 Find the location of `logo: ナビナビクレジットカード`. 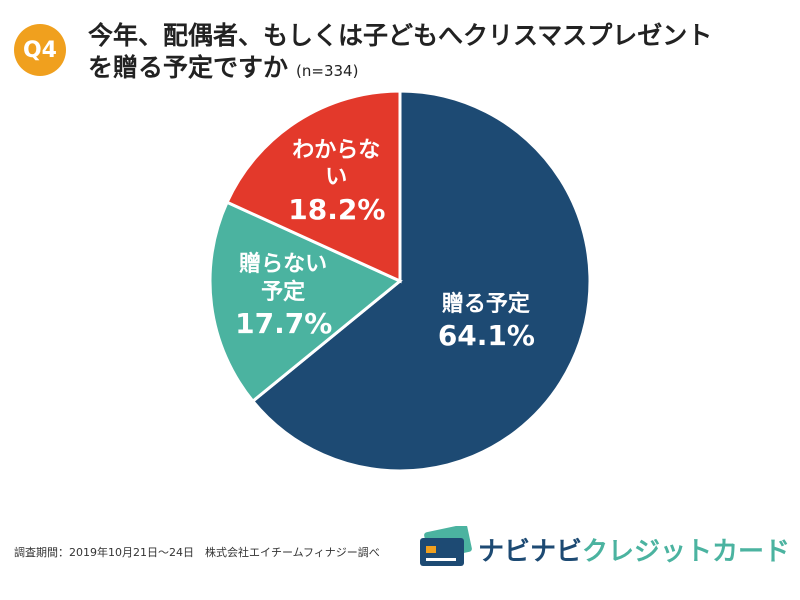

logo: ナビナビクレジットカード is located at coordinates (634, 549).